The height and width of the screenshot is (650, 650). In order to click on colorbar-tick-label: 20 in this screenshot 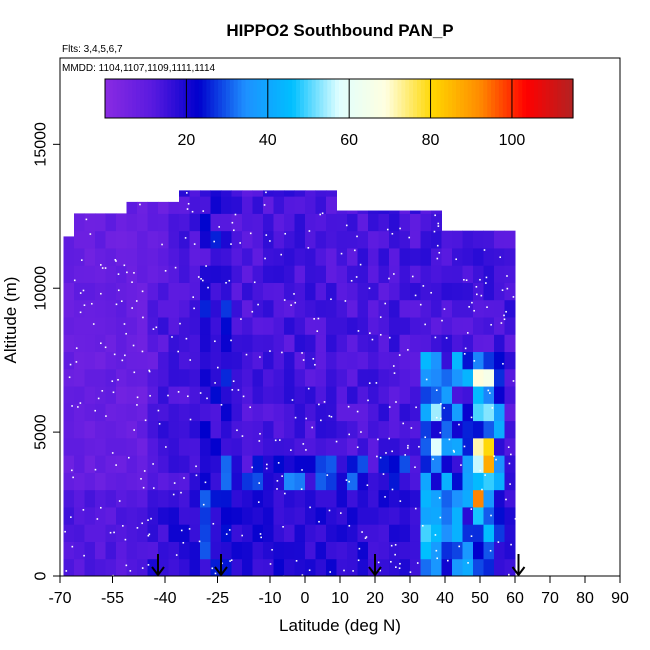, I will do `click(186, 140)`.